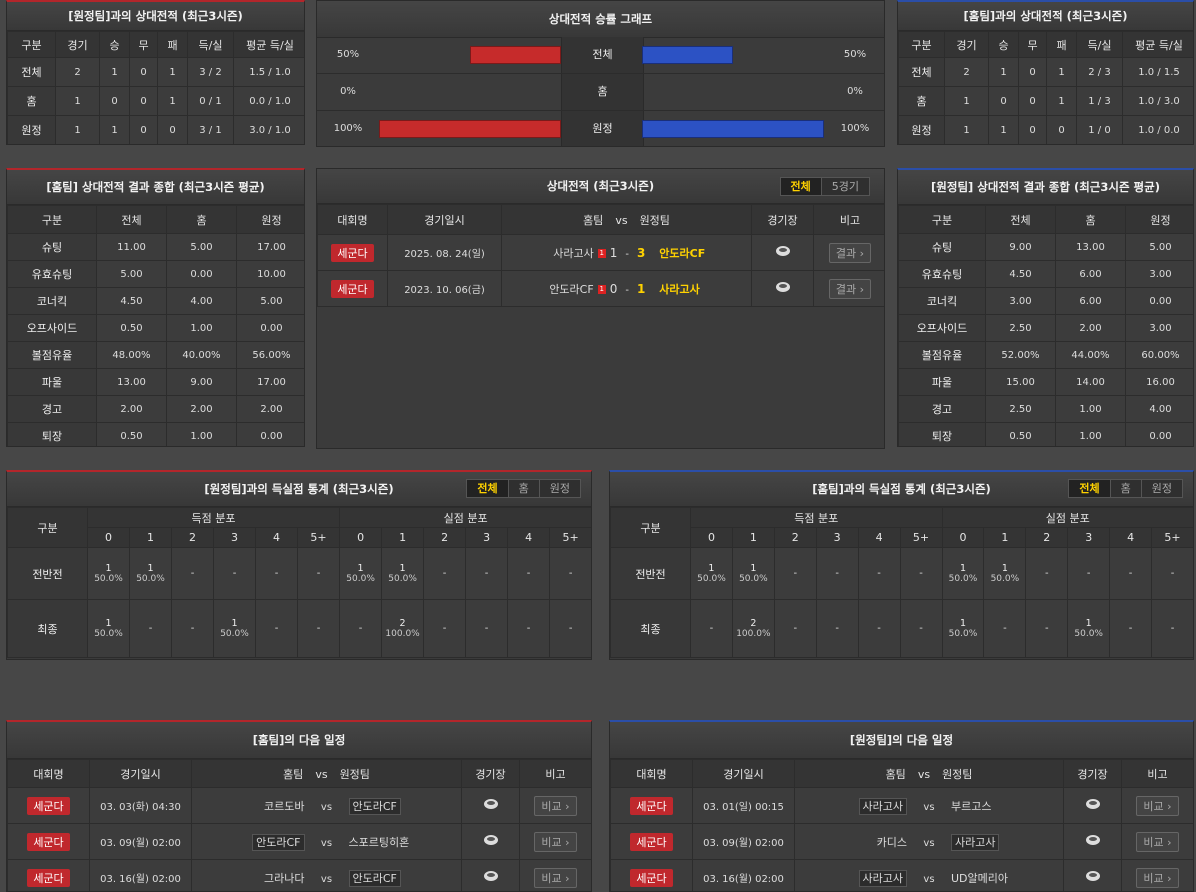 The height and width of the screenshot is (892, 1196). I want to click on column-header: 승, so click(114, 44).